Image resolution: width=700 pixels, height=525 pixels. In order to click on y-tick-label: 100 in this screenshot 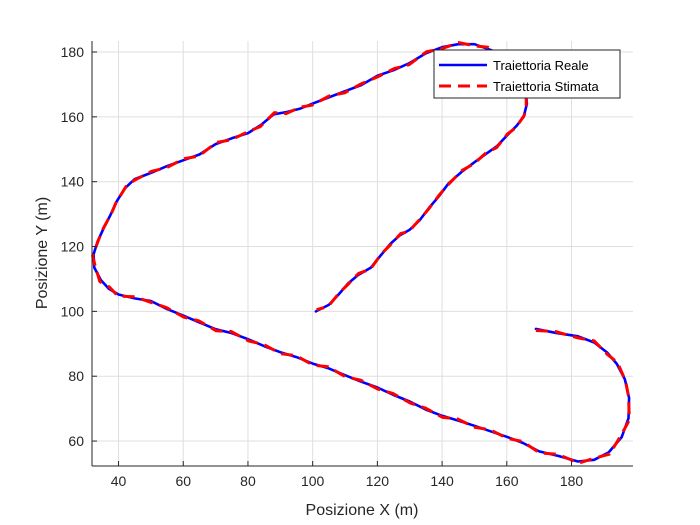, I will do `click(73, 311)`.